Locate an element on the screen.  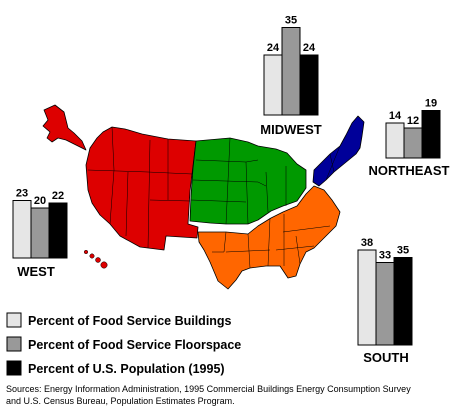
value-label-midwest-floorspace: 35 is located at coordinates (291, 21).